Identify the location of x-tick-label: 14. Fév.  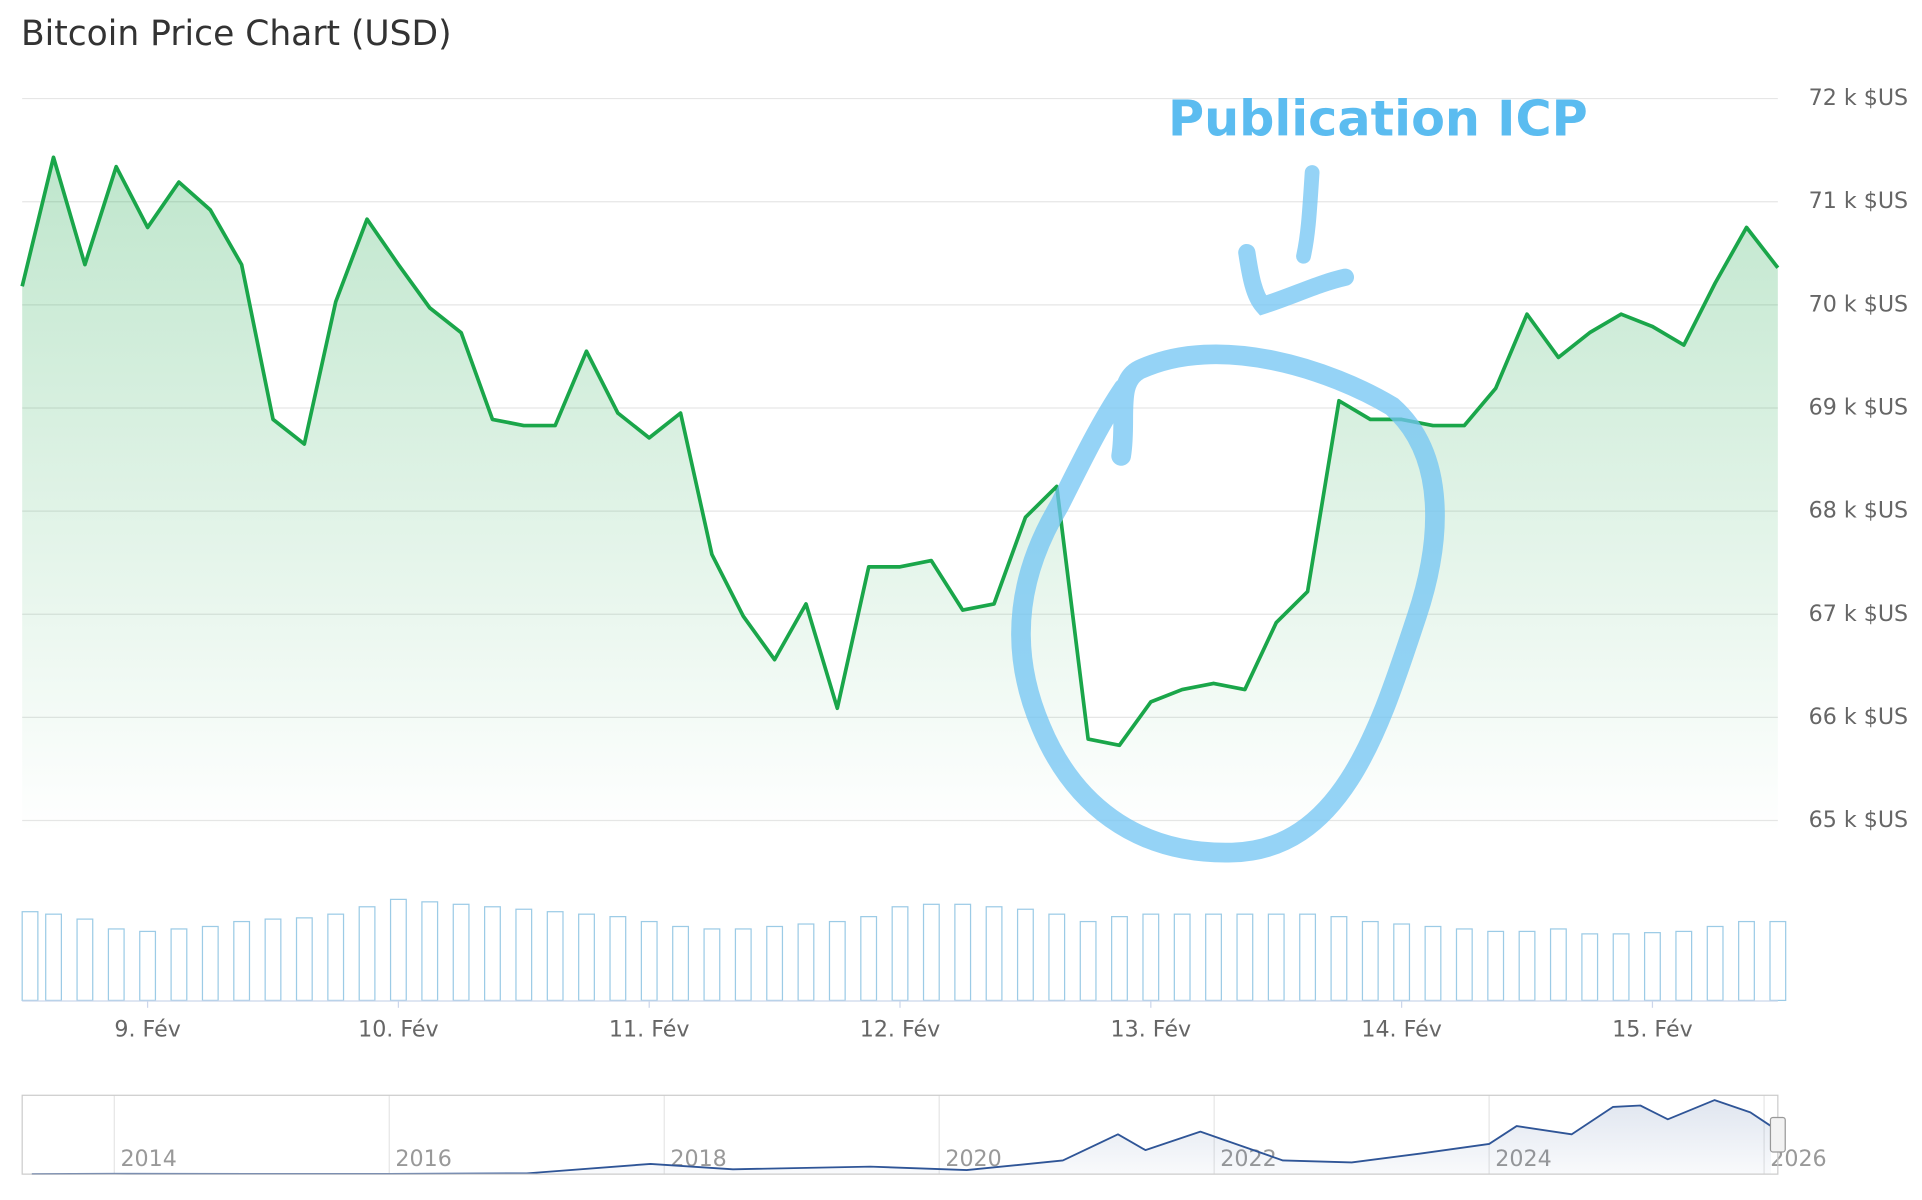
(1401, 1029).